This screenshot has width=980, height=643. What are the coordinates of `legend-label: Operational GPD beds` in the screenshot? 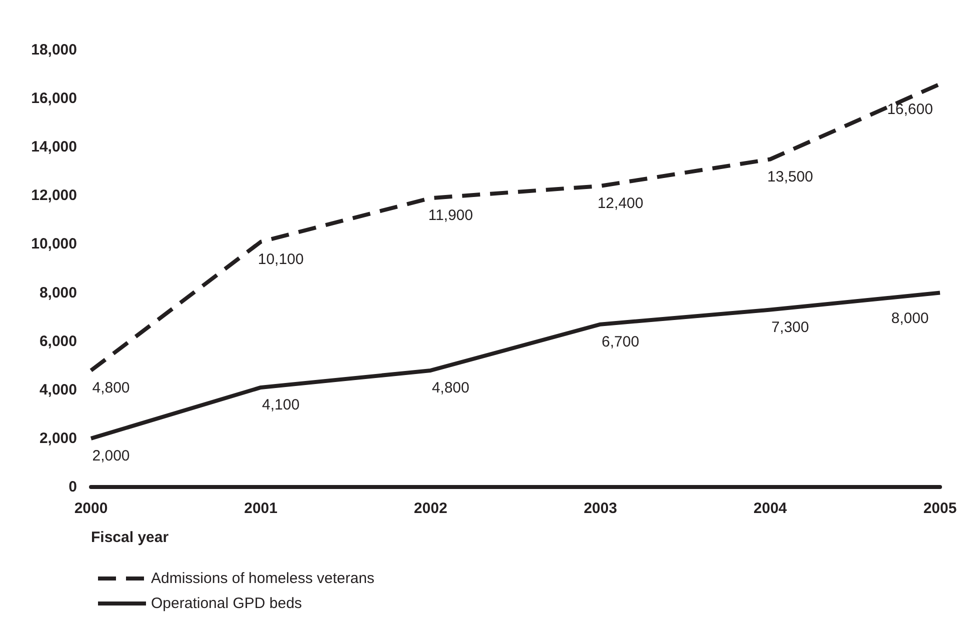 It's located at (226, 603).